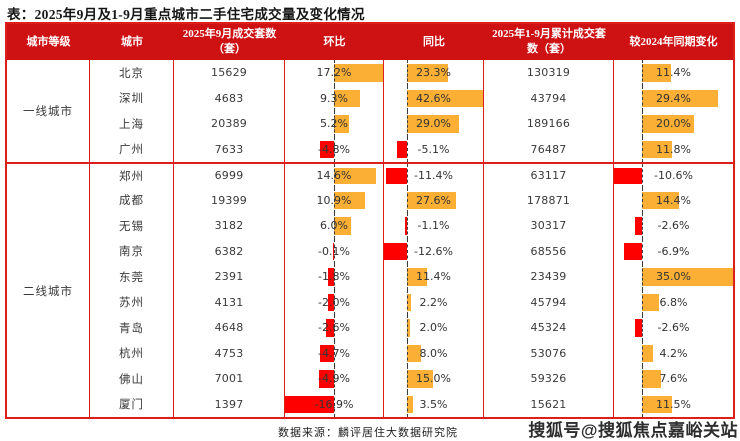 This screenshot has height=441, width=740. I want to click on mom-value: -2.6%, so click(334, 328).